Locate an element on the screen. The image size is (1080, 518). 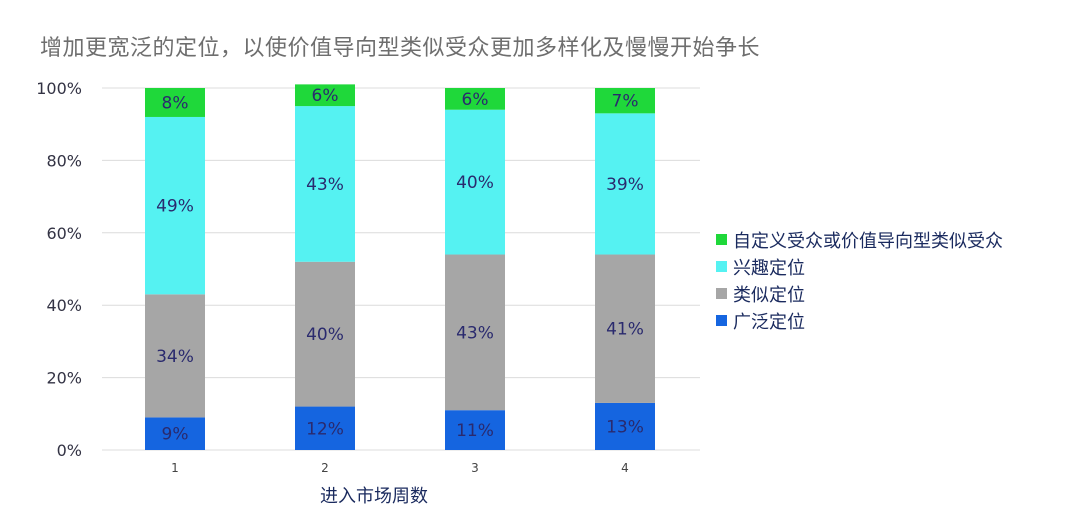
legend-item: 兴趣定位 is located at coordinates (859, 266).